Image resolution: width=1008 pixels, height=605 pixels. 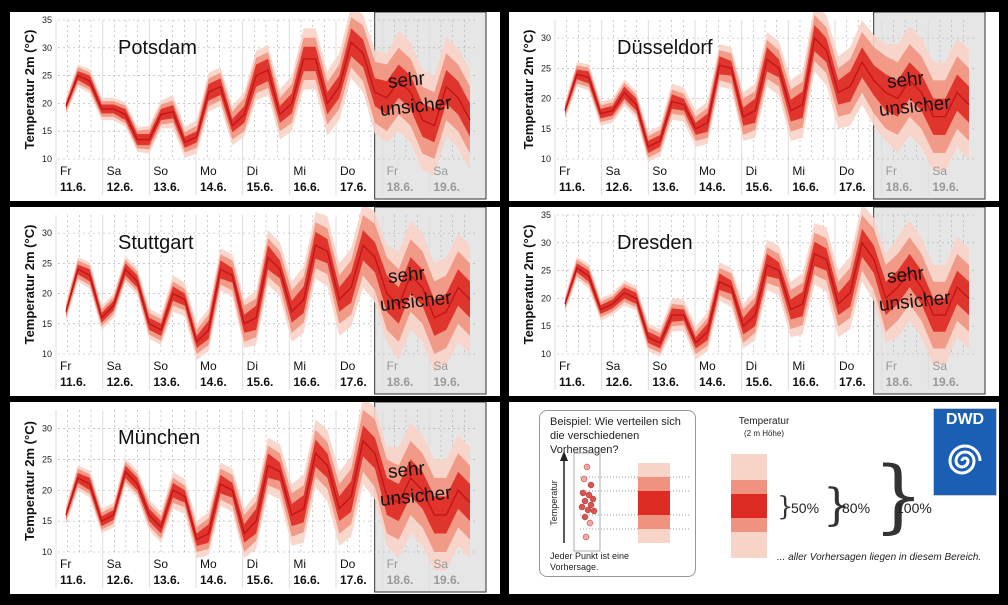 What do you see at coordinates (157, 48) in the screenshot?
I see `chart-title: Potsdam` at bounding box center [157, 48].